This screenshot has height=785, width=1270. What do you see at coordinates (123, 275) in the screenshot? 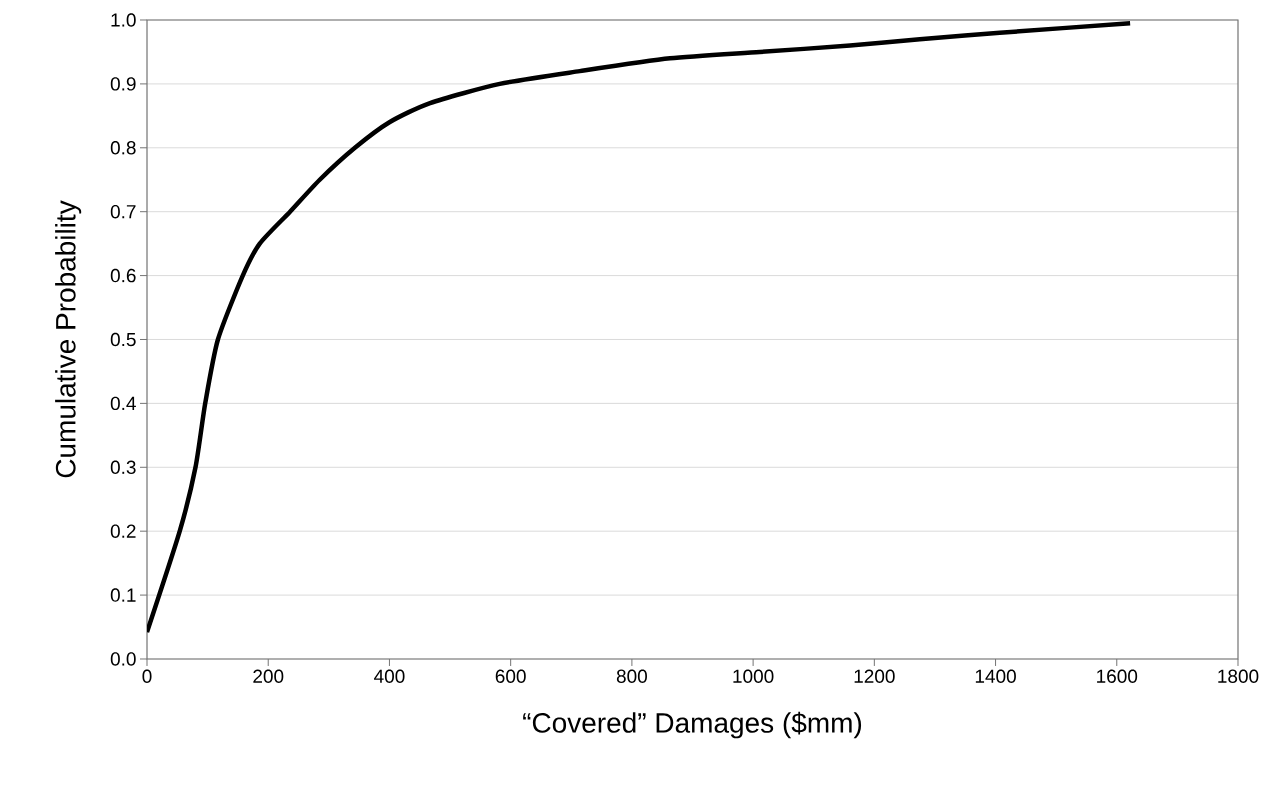
I see `y-tick-label: 0.6` at bounding box center [123, 275].